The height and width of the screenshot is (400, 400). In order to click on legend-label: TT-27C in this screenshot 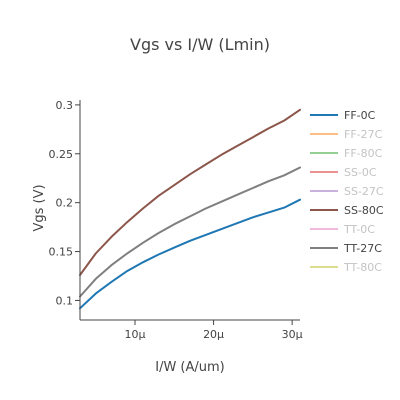, I will do `click(362, 248)`.